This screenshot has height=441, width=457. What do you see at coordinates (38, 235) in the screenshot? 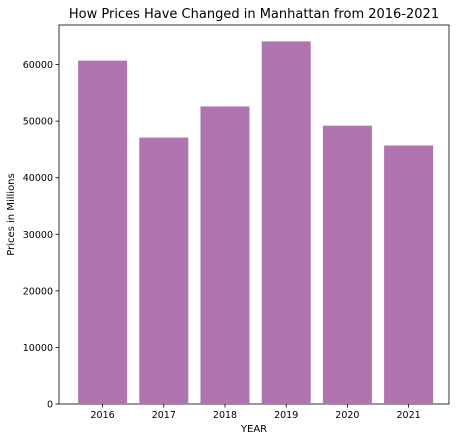
I see `y-tick-label: 30000` at bounding box center [38, 235].